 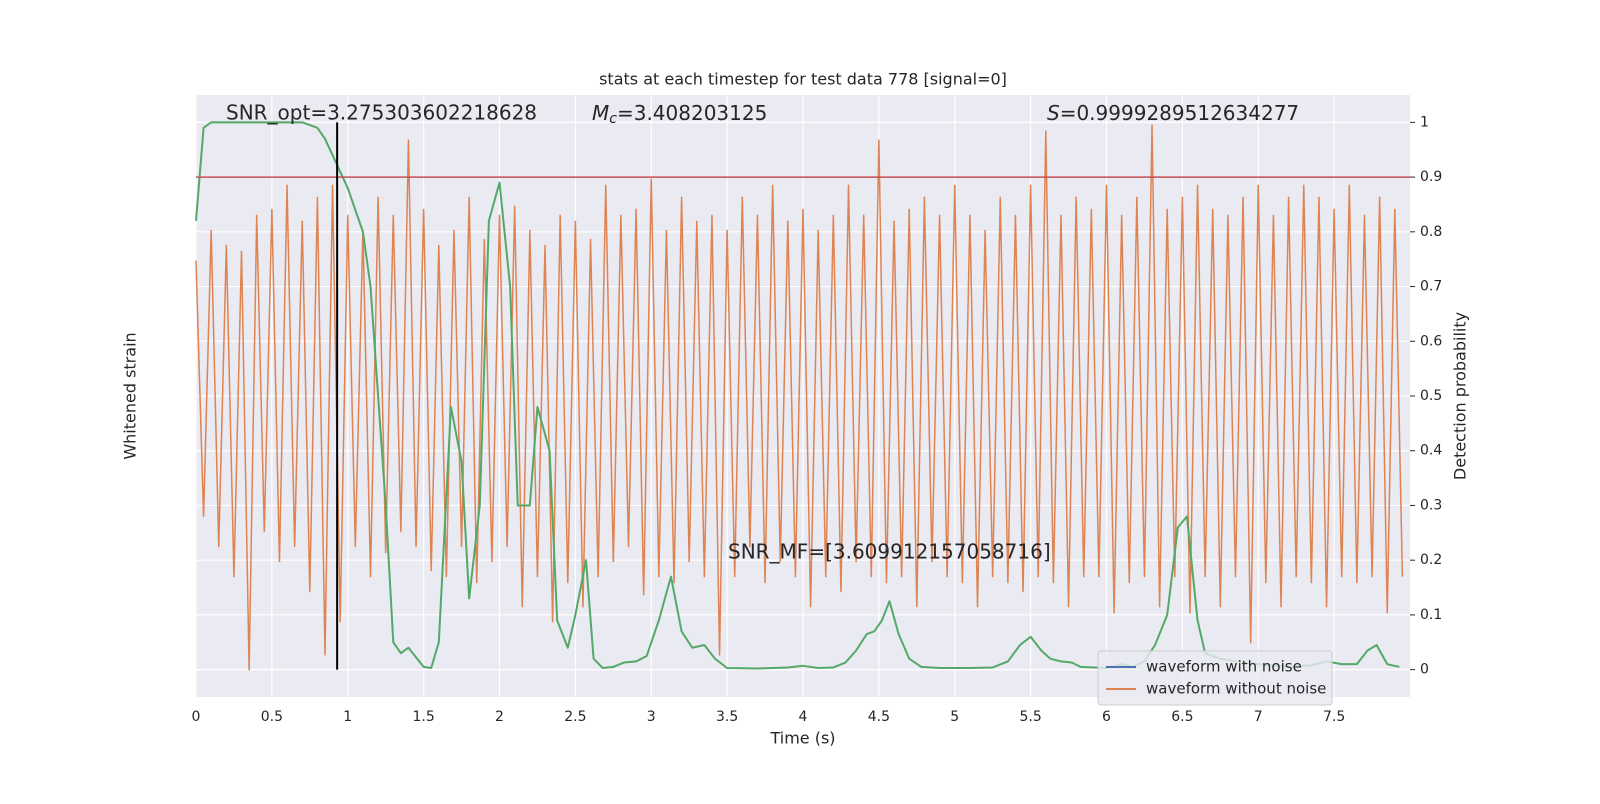 I want to click on annotation: SNR_opt=3.275303602218628, so click(x=381, y=113).